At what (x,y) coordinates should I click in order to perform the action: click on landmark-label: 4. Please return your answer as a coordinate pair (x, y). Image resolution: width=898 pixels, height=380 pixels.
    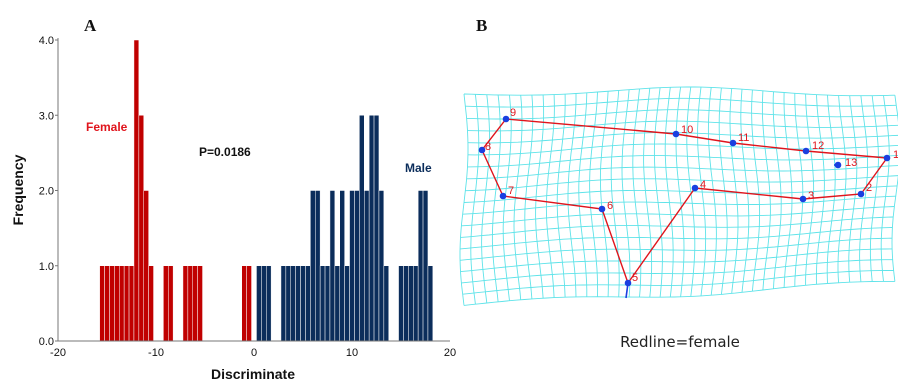
    Looking at the image, I should click on (703, 185).